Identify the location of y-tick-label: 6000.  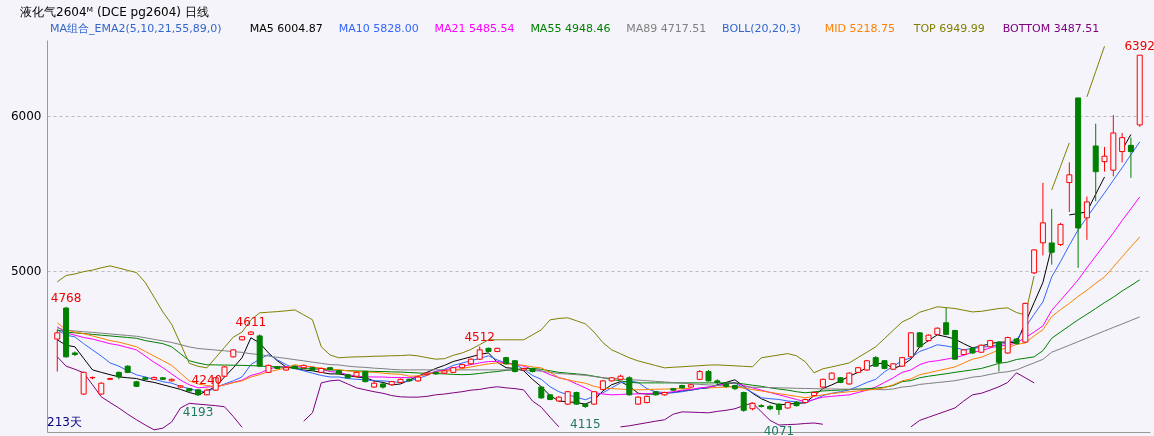
(26, 116).